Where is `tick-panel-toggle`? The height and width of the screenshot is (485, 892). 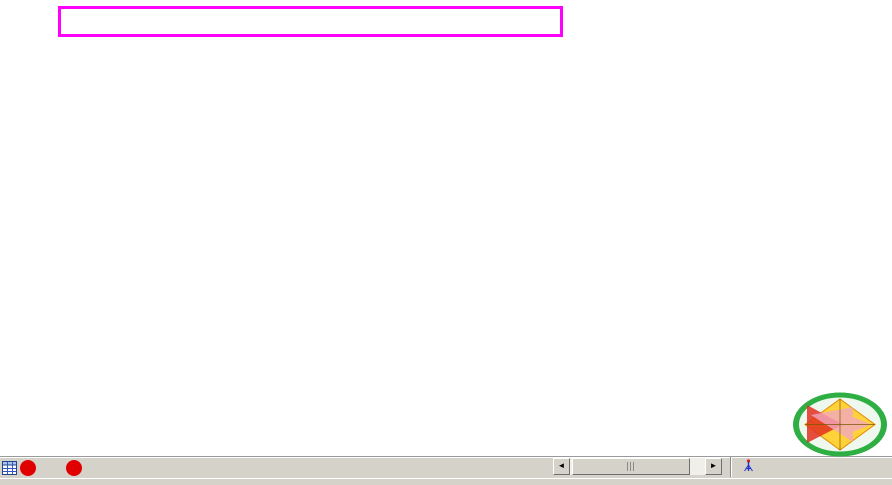 tick-panel-toggle is located at coordinates (811, 467).